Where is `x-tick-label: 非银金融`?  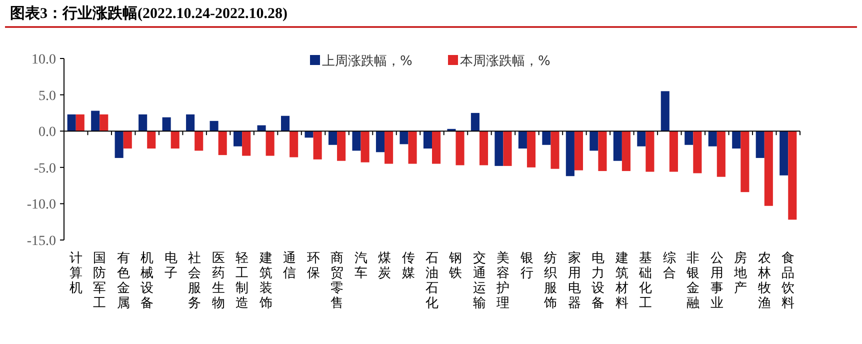
x-tick-label: 非银金融 is located at coordinates (693, 281).